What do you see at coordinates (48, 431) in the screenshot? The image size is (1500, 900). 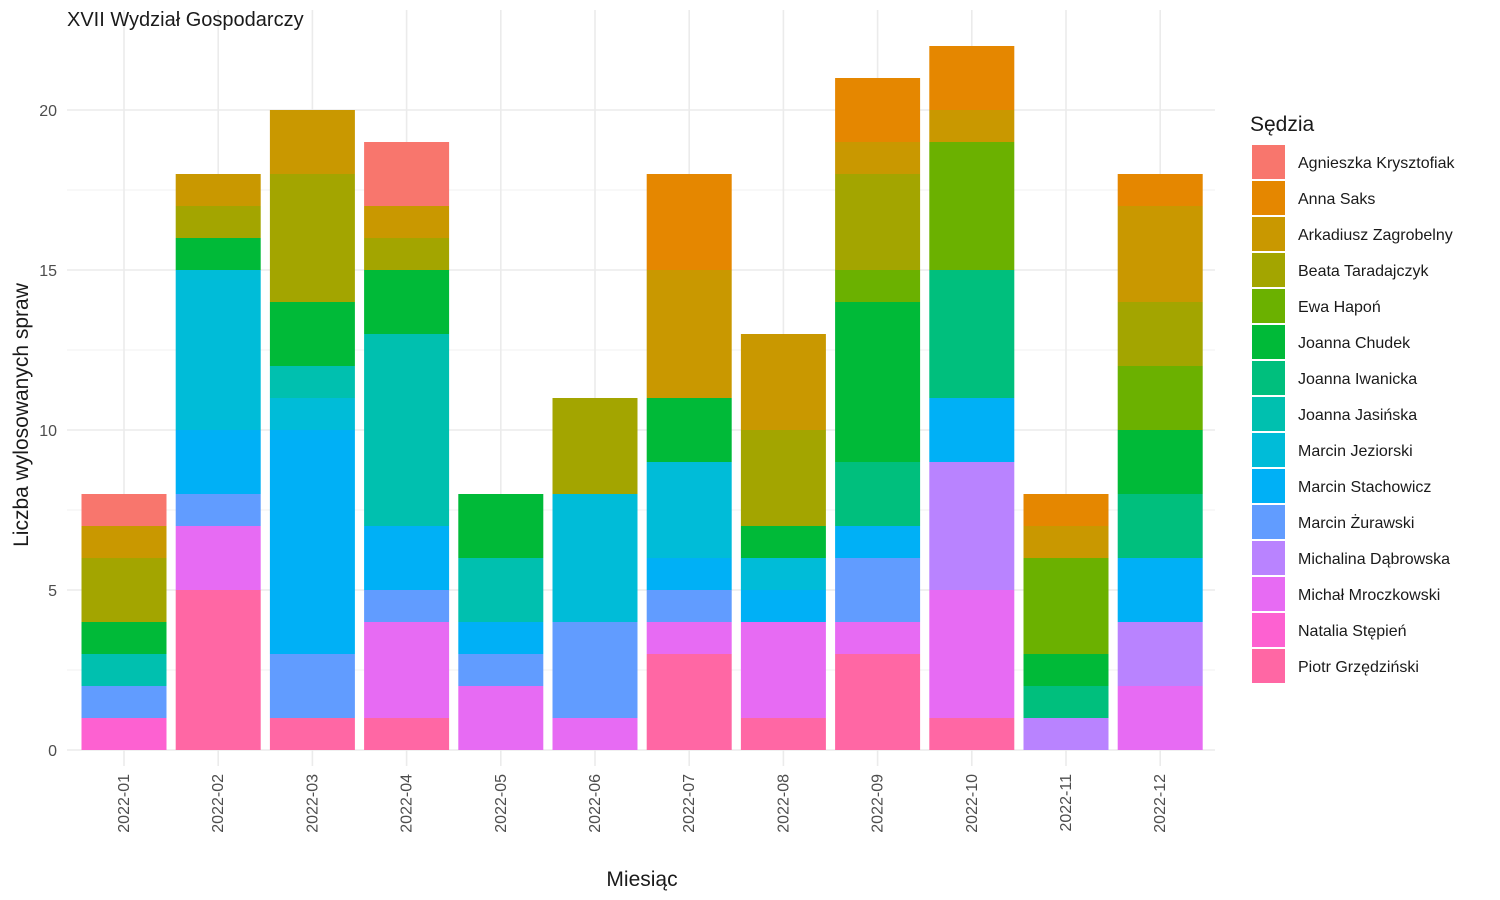 I see `y-axis-ticks: 0 5 10 15 20` at bounding box center [48, 431].